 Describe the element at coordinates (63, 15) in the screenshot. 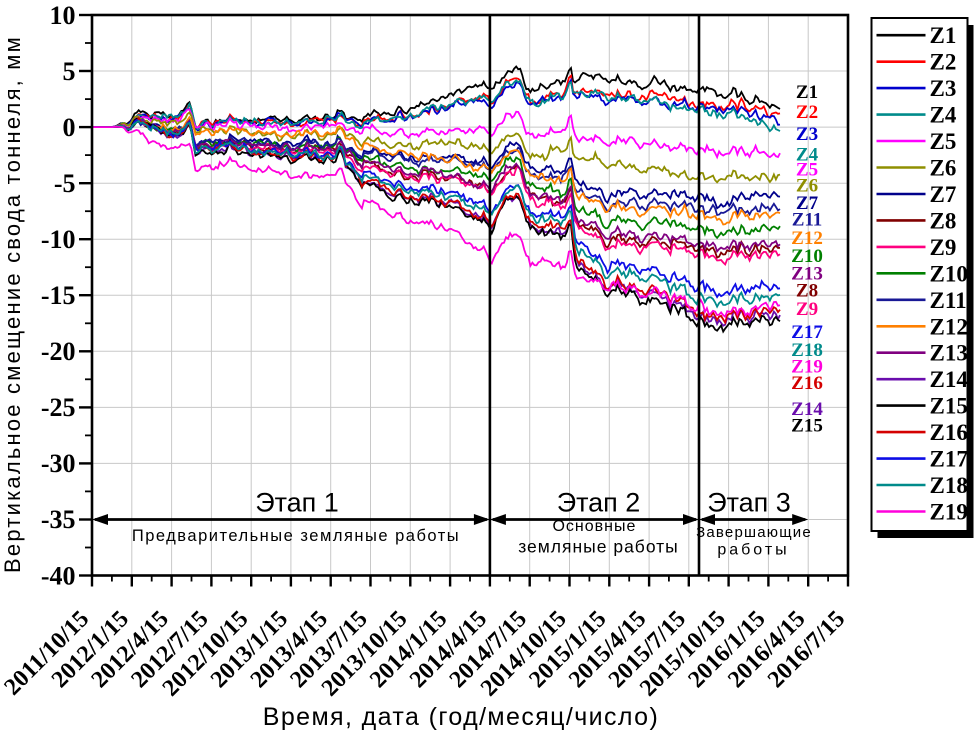

I see `svg-text: 10` at that location.